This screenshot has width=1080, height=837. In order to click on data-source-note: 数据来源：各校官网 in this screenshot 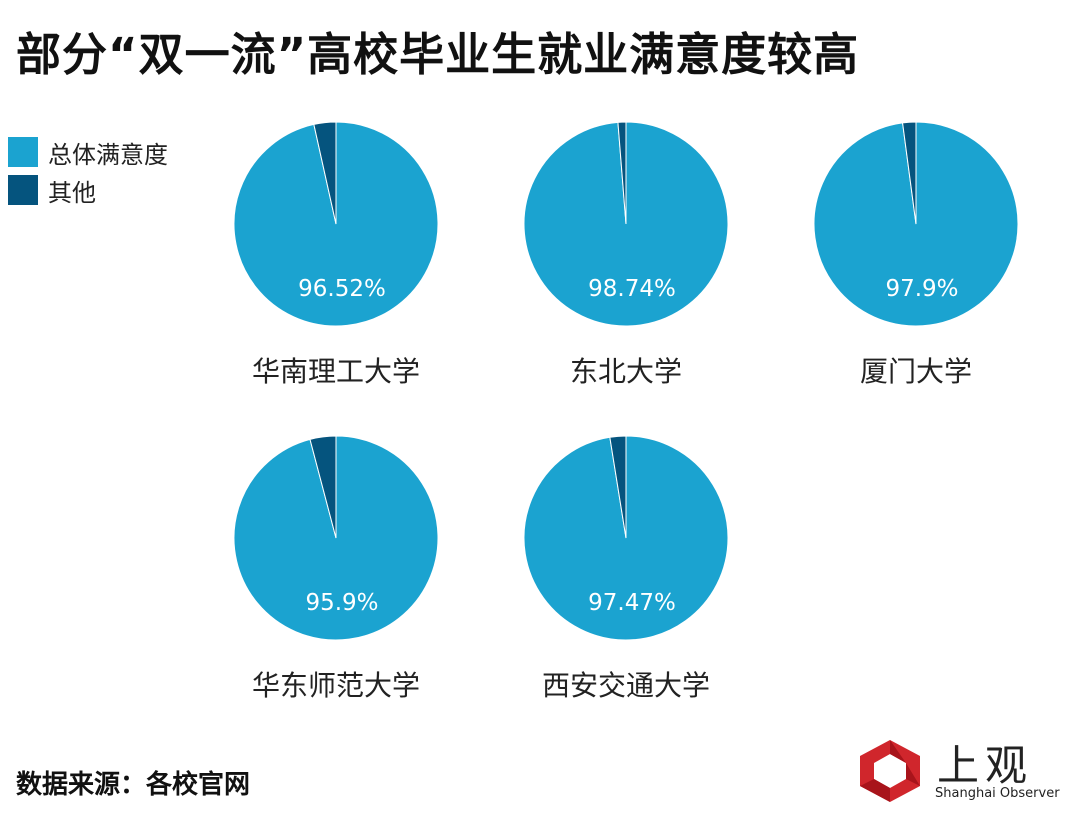, I will do `click(133, 785)`.